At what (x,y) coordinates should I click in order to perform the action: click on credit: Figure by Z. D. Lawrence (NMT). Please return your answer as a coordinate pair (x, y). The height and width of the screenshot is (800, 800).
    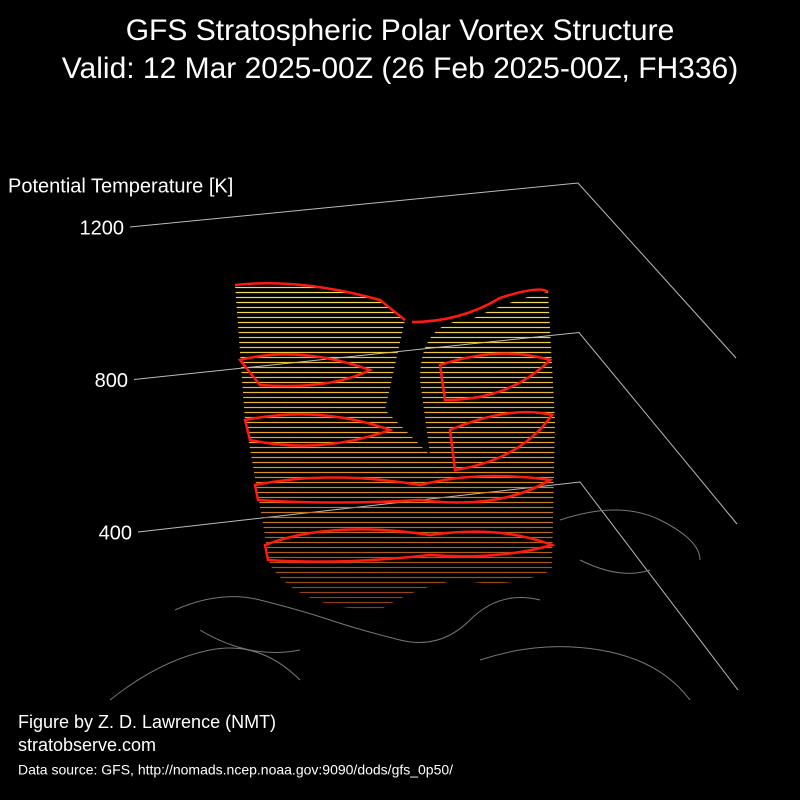
    Looking at the image, I should click on (147, 722).